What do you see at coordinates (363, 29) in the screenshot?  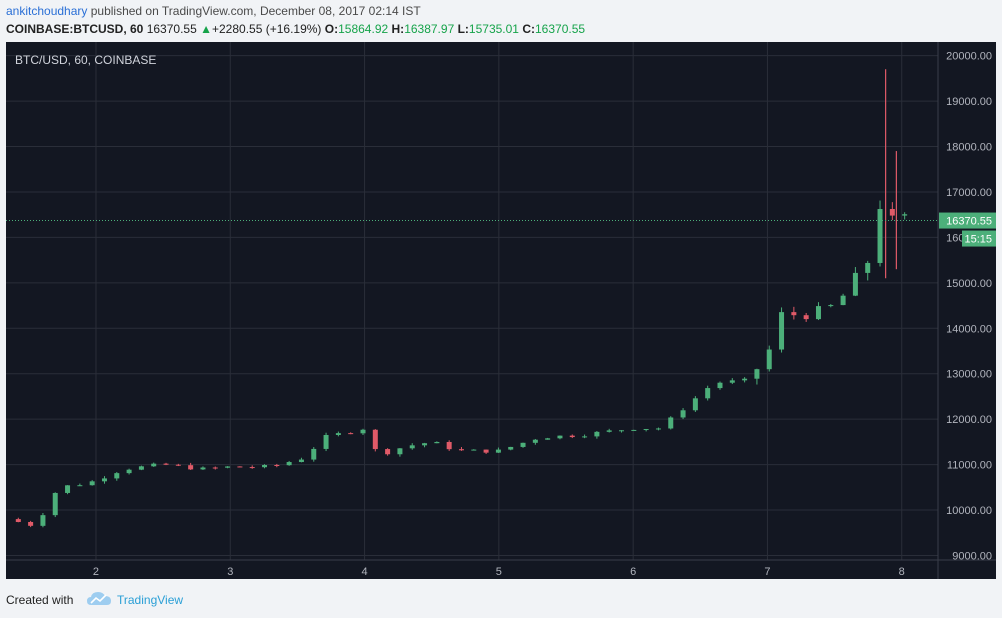 I see `open-value: 15864.92` at bounding box center [363, 29].